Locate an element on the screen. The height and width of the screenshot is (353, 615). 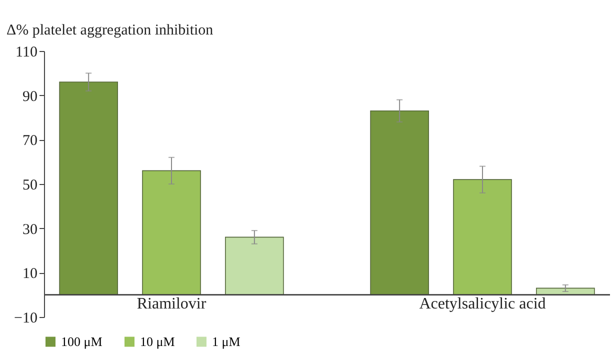
x-tick-label: Acetylsalicylic acid is located at coordinates (482, 304).